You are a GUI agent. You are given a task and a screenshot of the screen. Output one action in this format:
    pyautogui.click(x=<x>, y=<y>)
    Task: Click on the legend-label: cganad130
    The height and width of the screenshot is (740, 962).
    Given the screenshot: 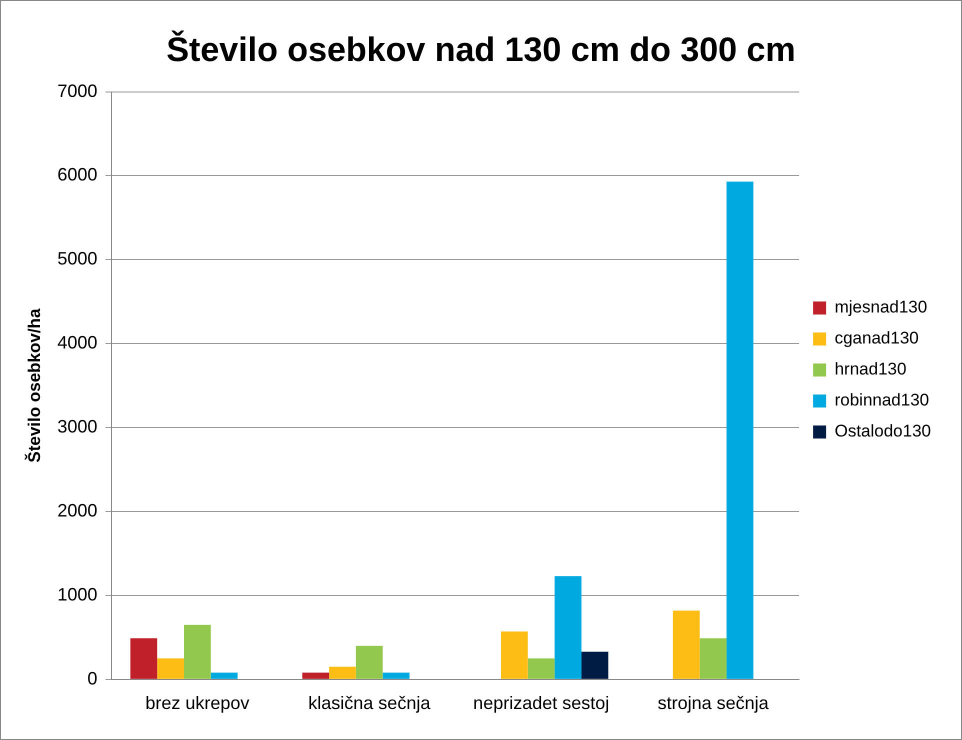 What is the action you would take?
    pyautogui.click(x=876, y=338)
    